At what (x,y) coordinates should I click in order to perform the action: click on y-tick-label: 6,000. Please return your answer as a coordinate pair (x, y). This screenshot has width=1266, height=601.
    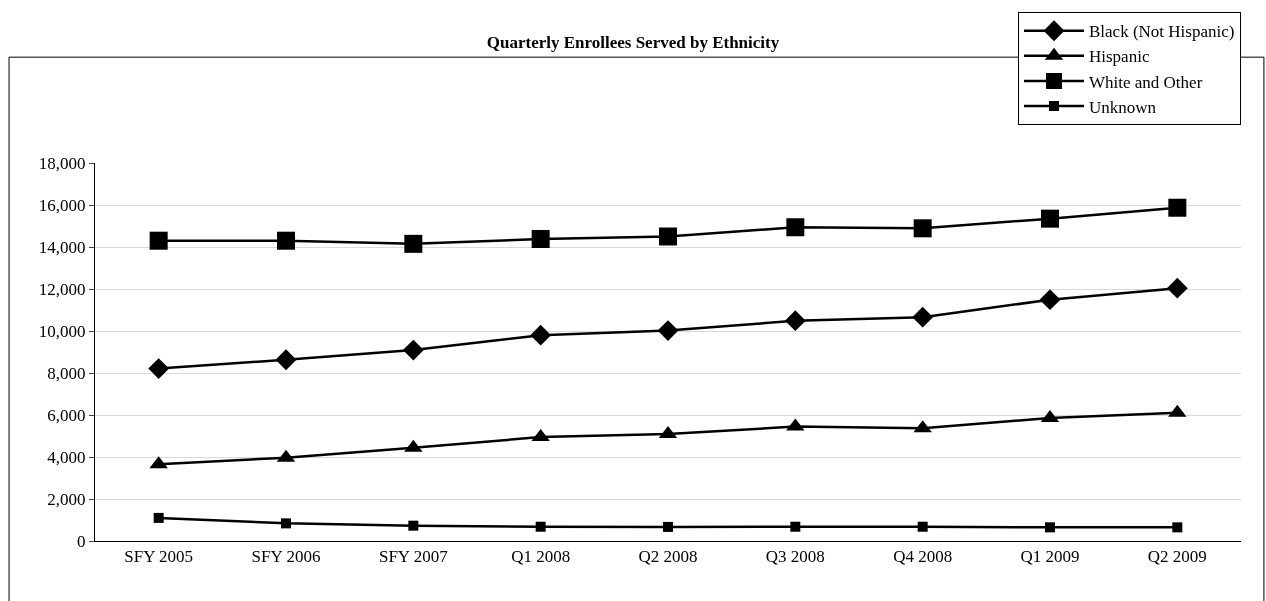
    Looking at the image, I should click on (66, 415).